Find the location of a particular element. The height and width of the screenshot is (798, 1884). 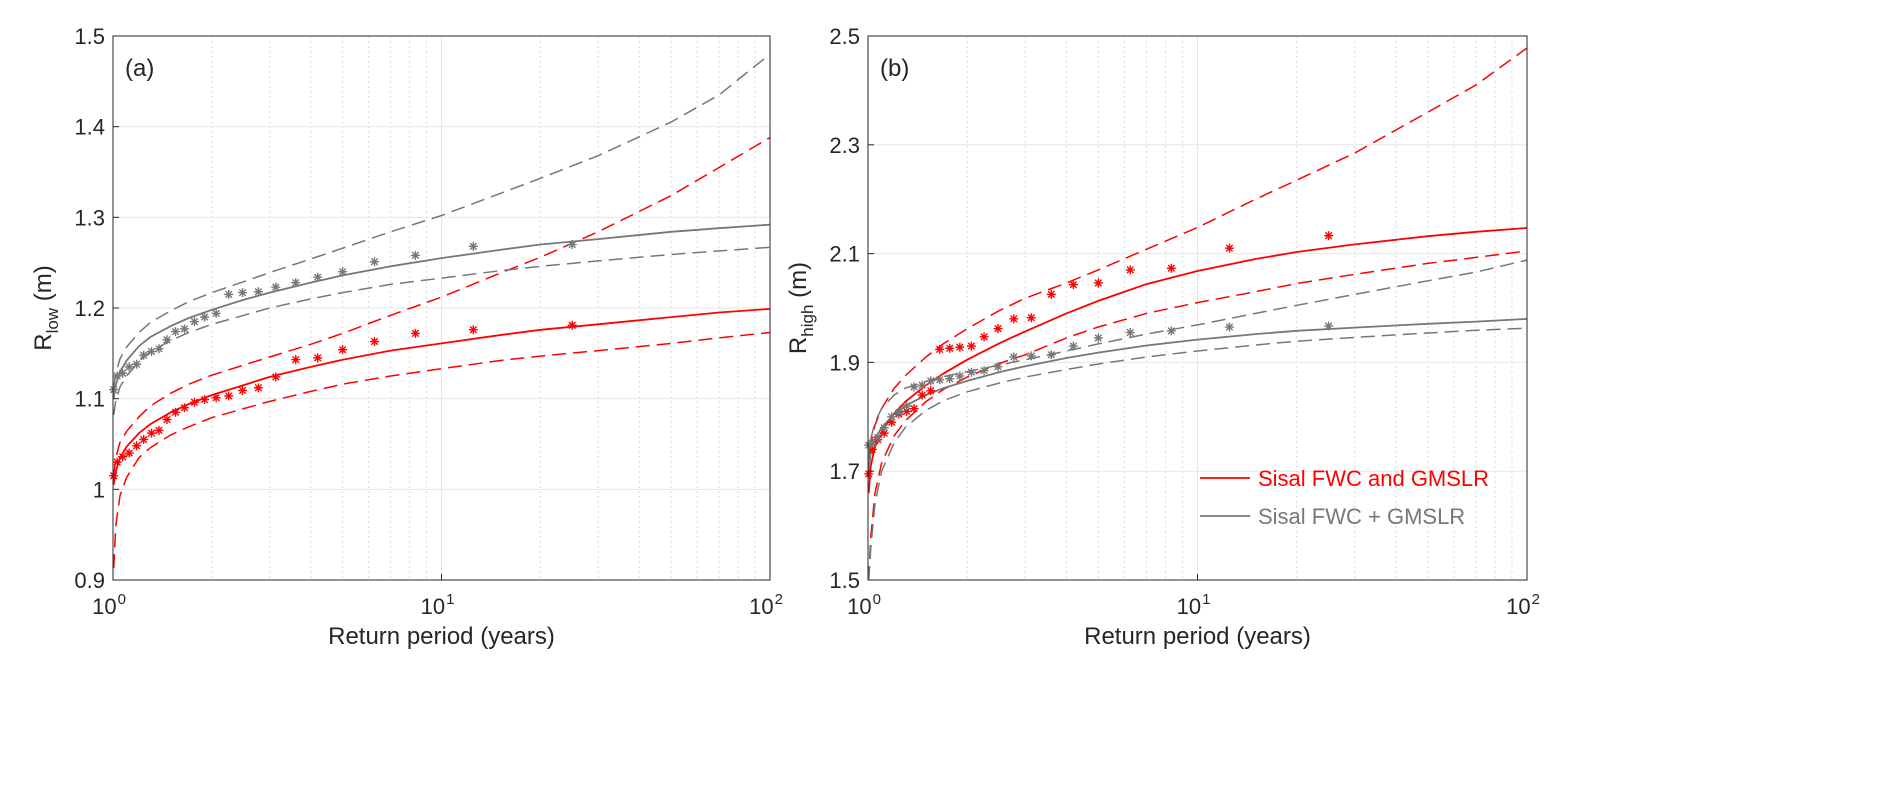

y-tick-label: 1.4 is located at coordinates (89, 127).